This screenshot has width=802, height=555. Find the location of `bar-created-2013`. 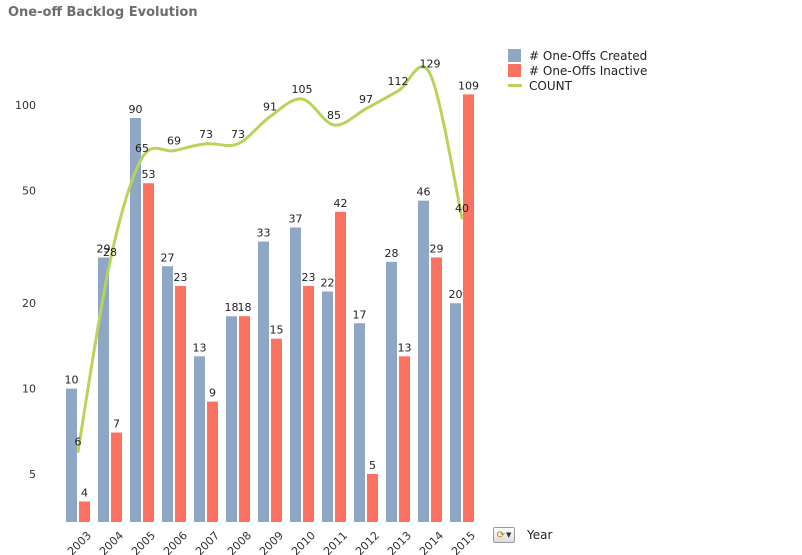

bar-created-2013 is located at coordinates (391, 391).